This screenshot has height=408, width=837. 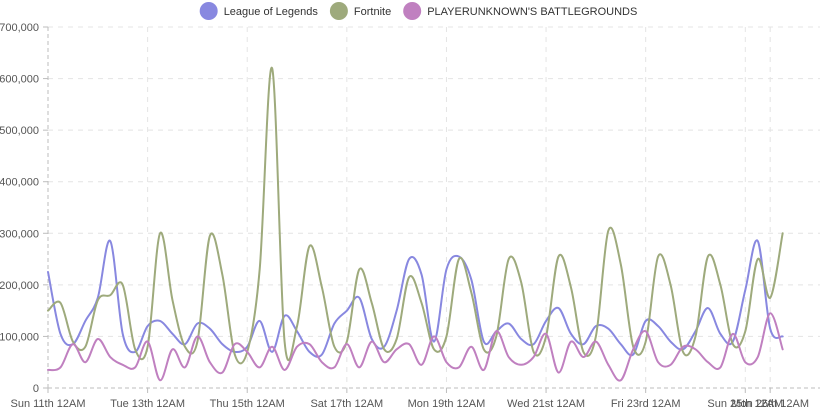 I want to click on legend-label: PLAYERUNKNOWN'S BATTLEGROUNDS, so click(x=532, y=12).